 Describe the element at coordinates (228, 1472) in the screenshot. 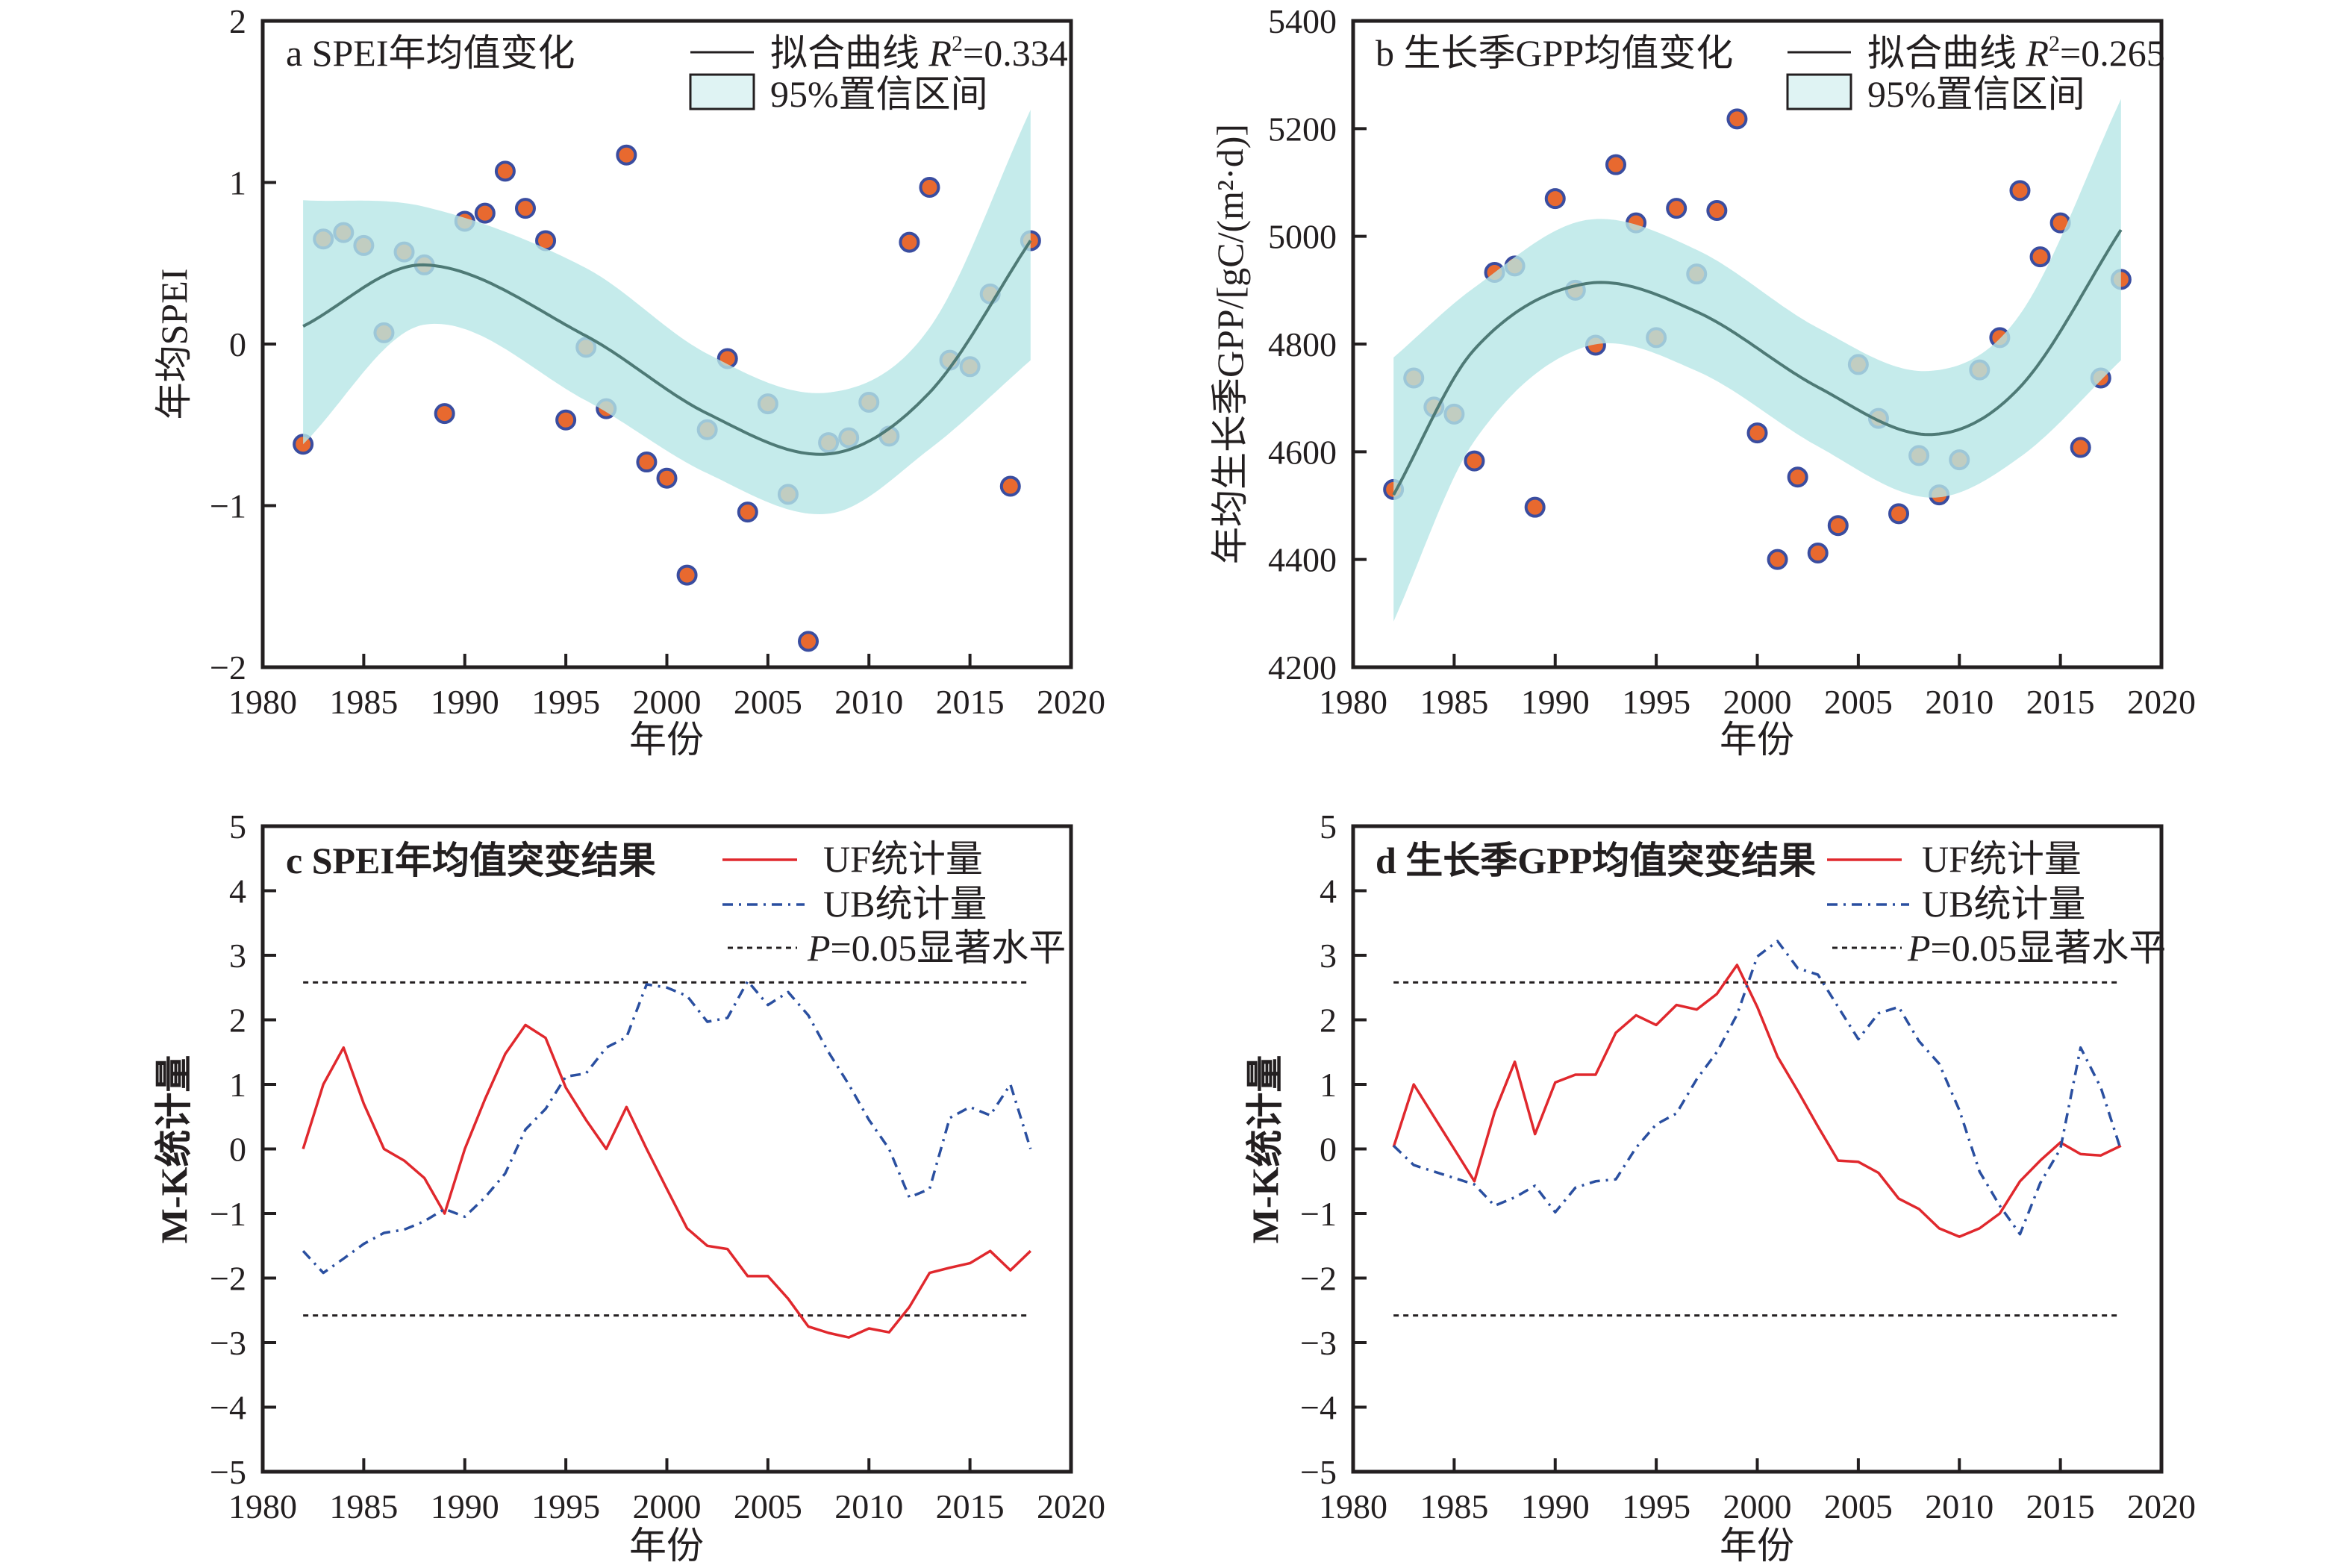

I see `y-tick-label: −5` at that location.